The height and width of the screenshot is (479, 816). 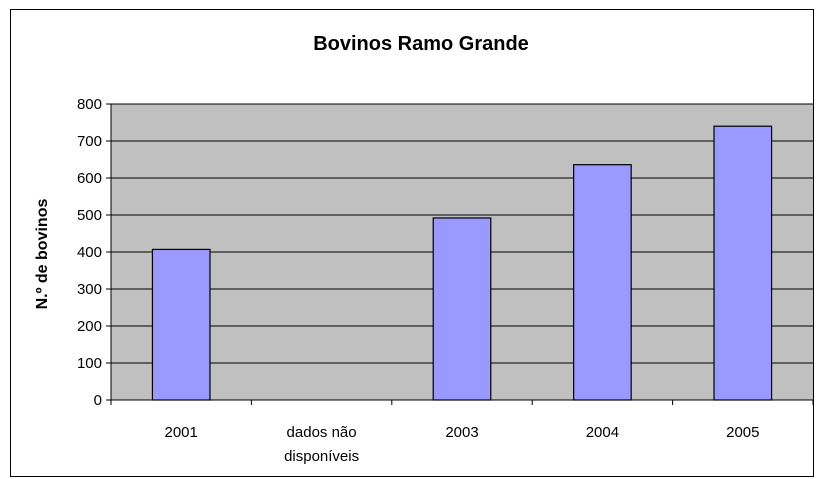 I want to click on chart-title: Bovinos Ramo Grande, so click(x=421, y=44).